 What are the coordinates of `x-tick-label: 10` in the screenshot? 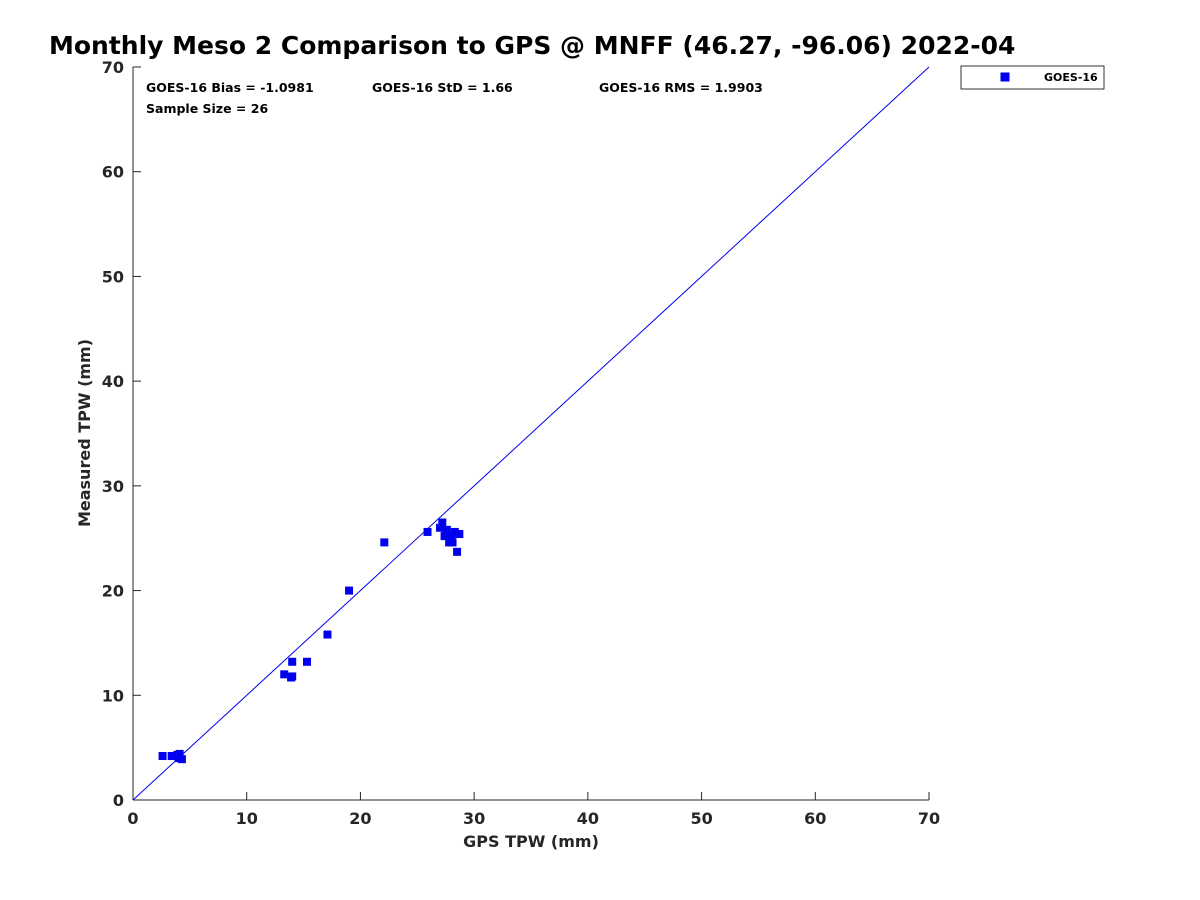 It's located at (247, 818).